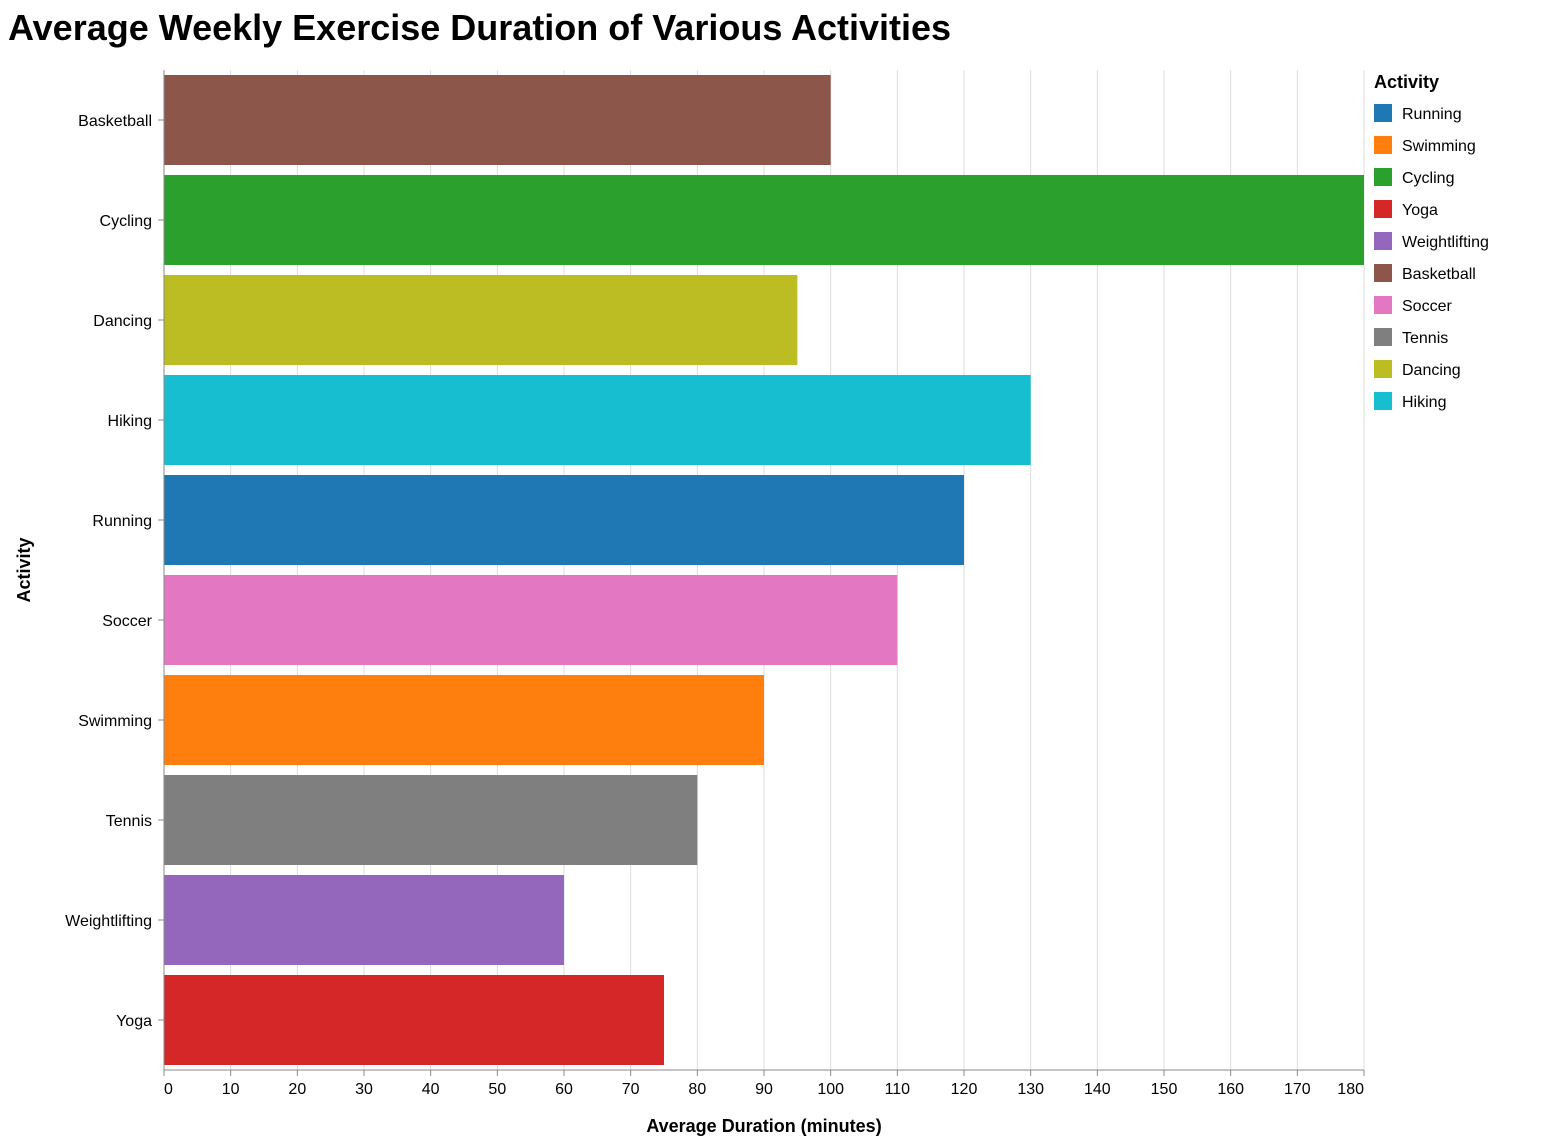 The width and height of the screenshot is (1552, 1144). I want to click on x-axis-title: Average Duration (minutes), so click(763, 1126).